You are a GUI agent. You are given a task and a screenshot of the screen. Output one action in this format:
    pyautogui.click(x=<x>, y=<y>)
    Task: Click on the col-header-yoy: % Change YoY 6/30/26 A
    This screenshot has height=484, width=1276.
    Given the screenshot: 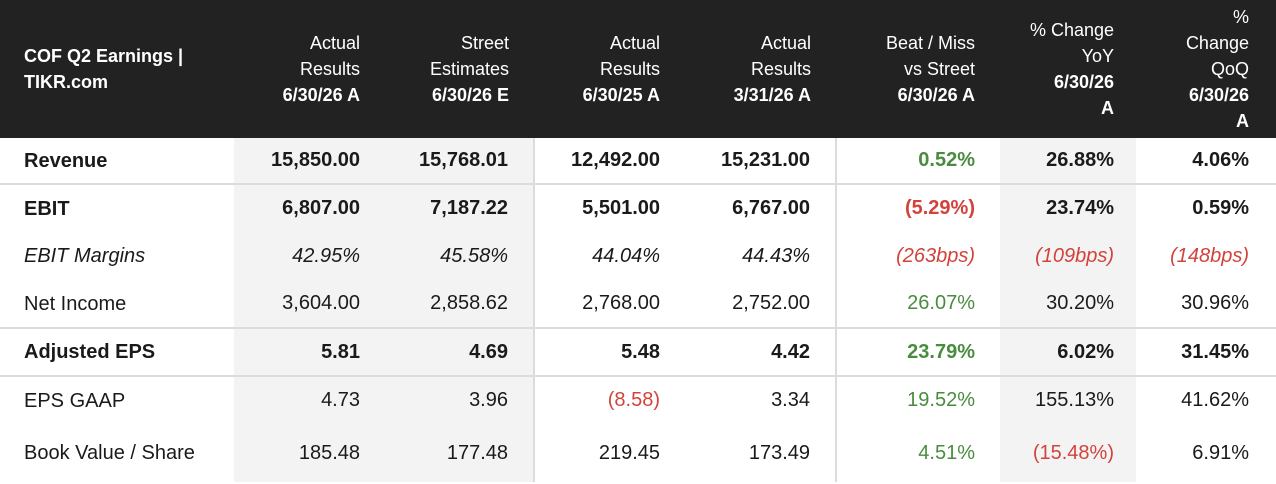 What is the action you would take?
    pyautogui.click(x=1068, y=69)
    